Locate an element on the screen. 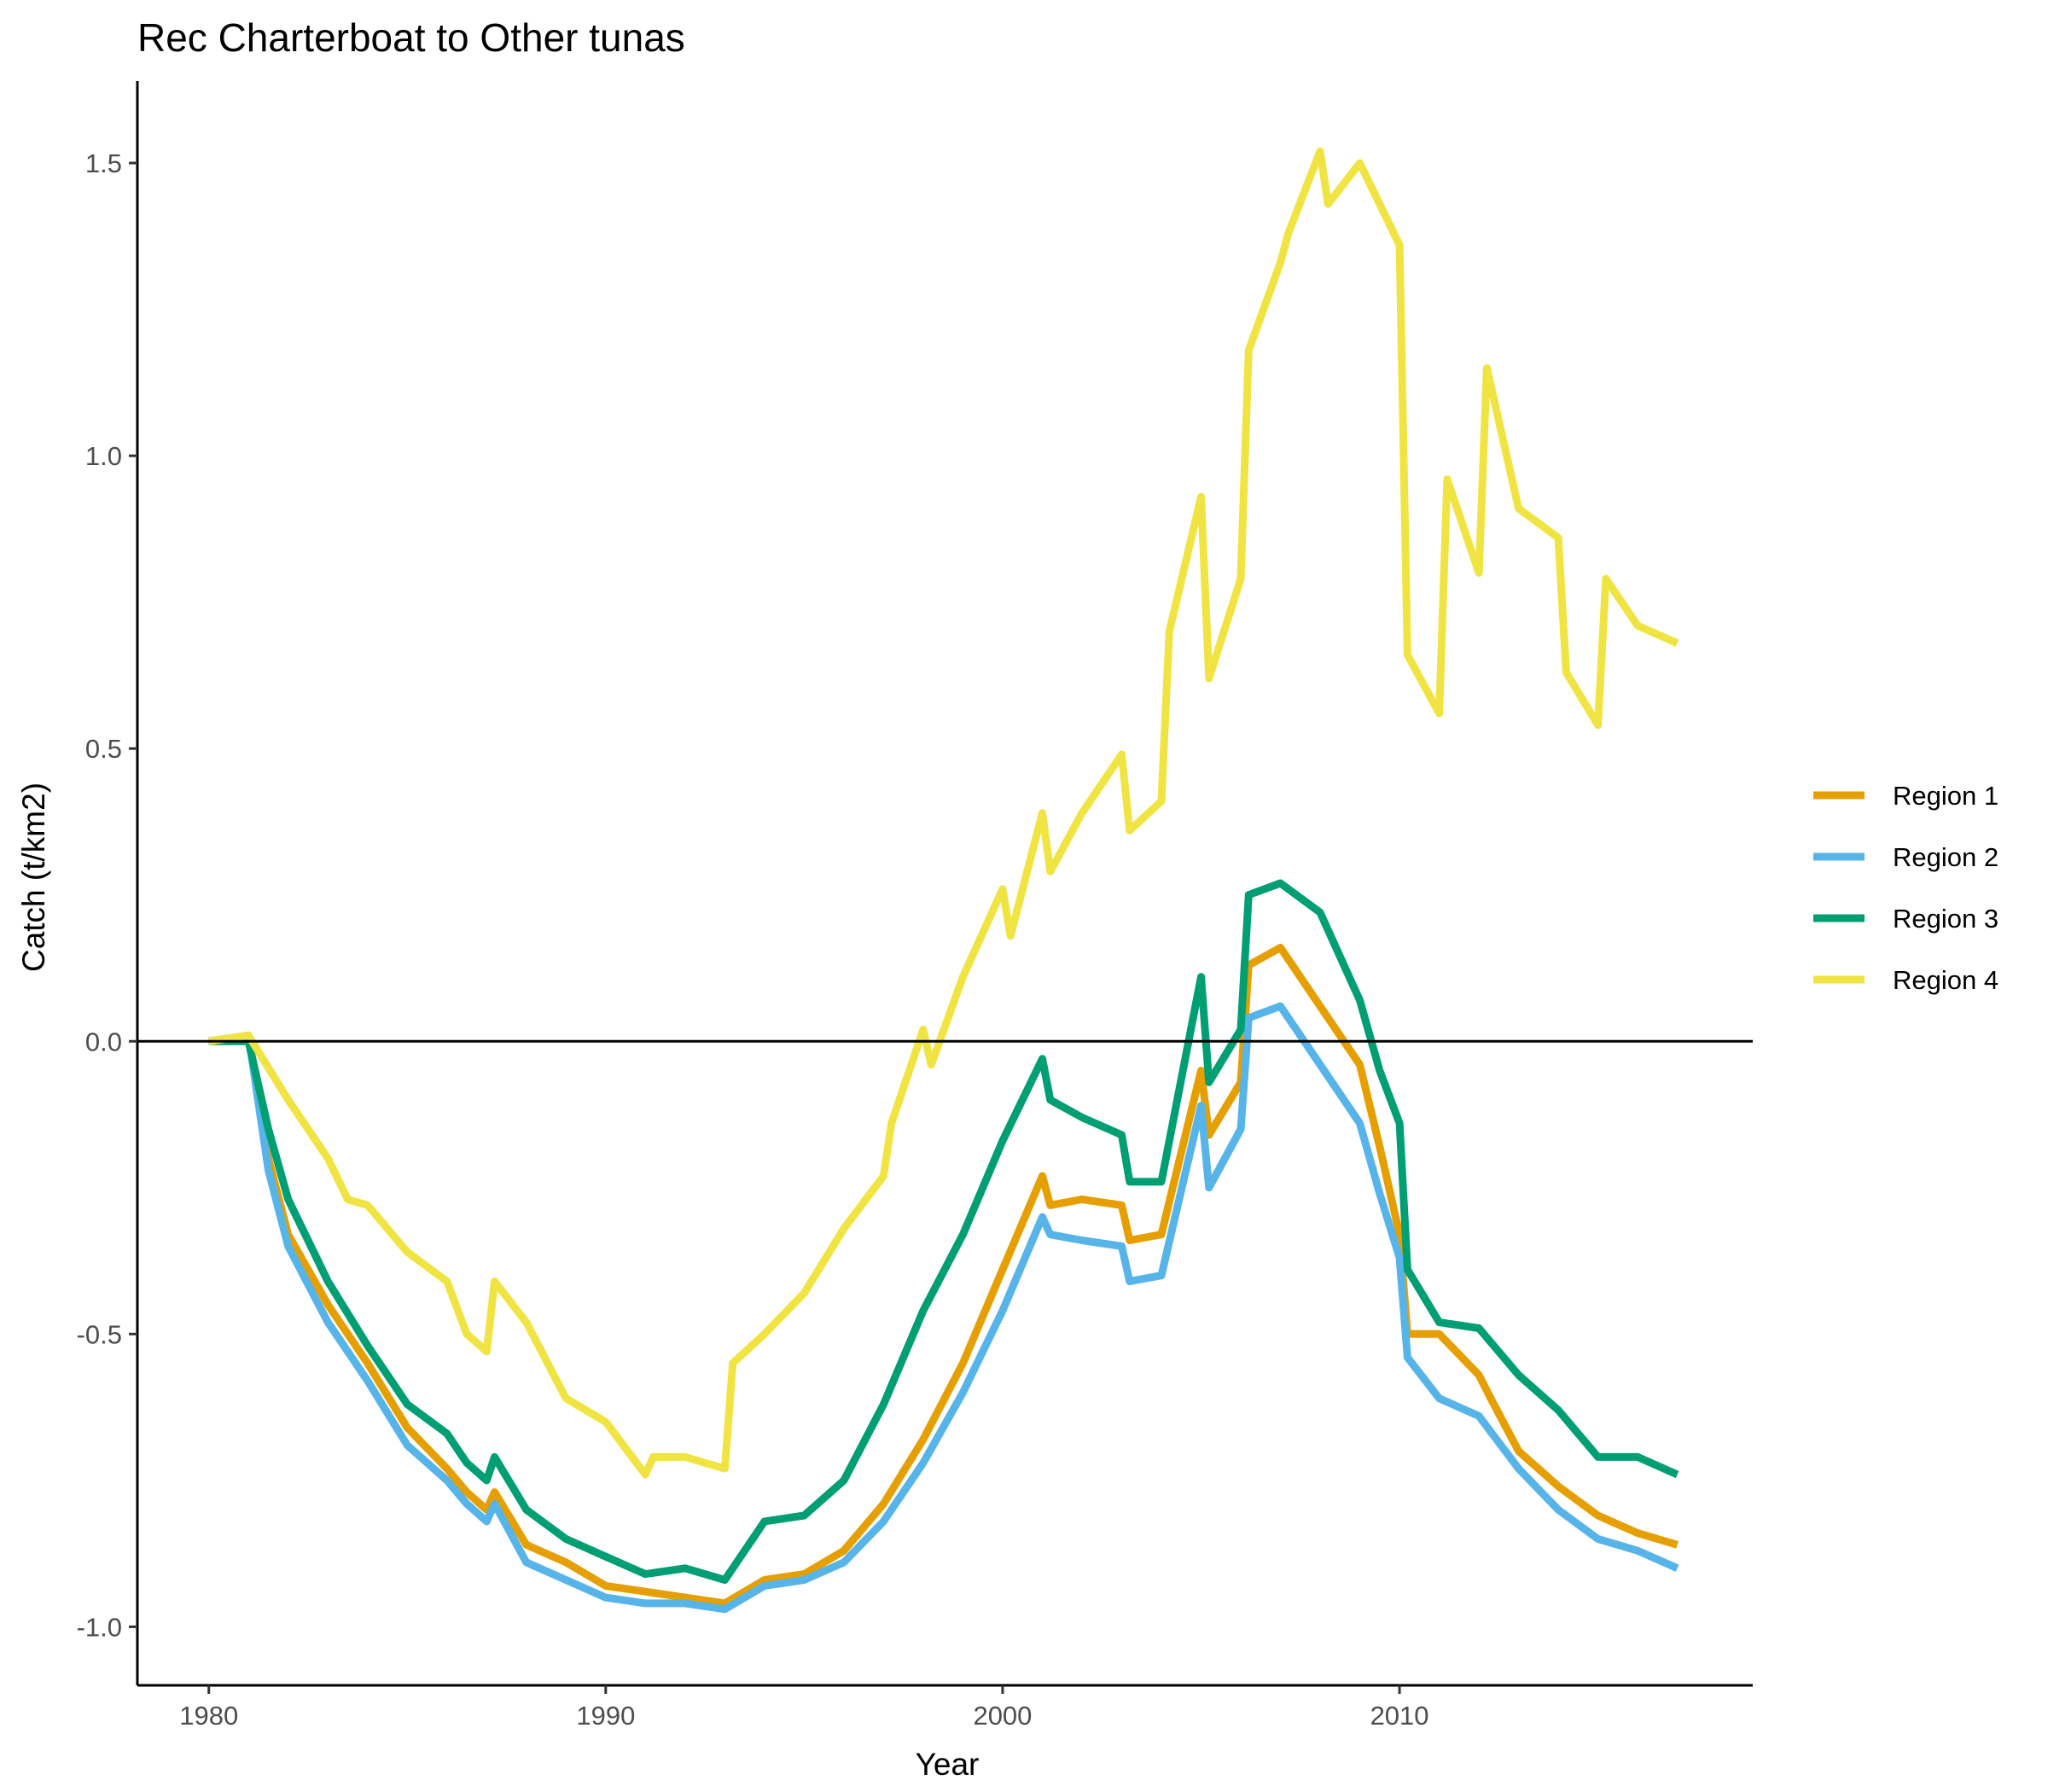 The width and height of the screenshot is (2048, 1792). x-axis-ticks: 1980 1990 2000 2010 is located at coordinates (804, 1708).